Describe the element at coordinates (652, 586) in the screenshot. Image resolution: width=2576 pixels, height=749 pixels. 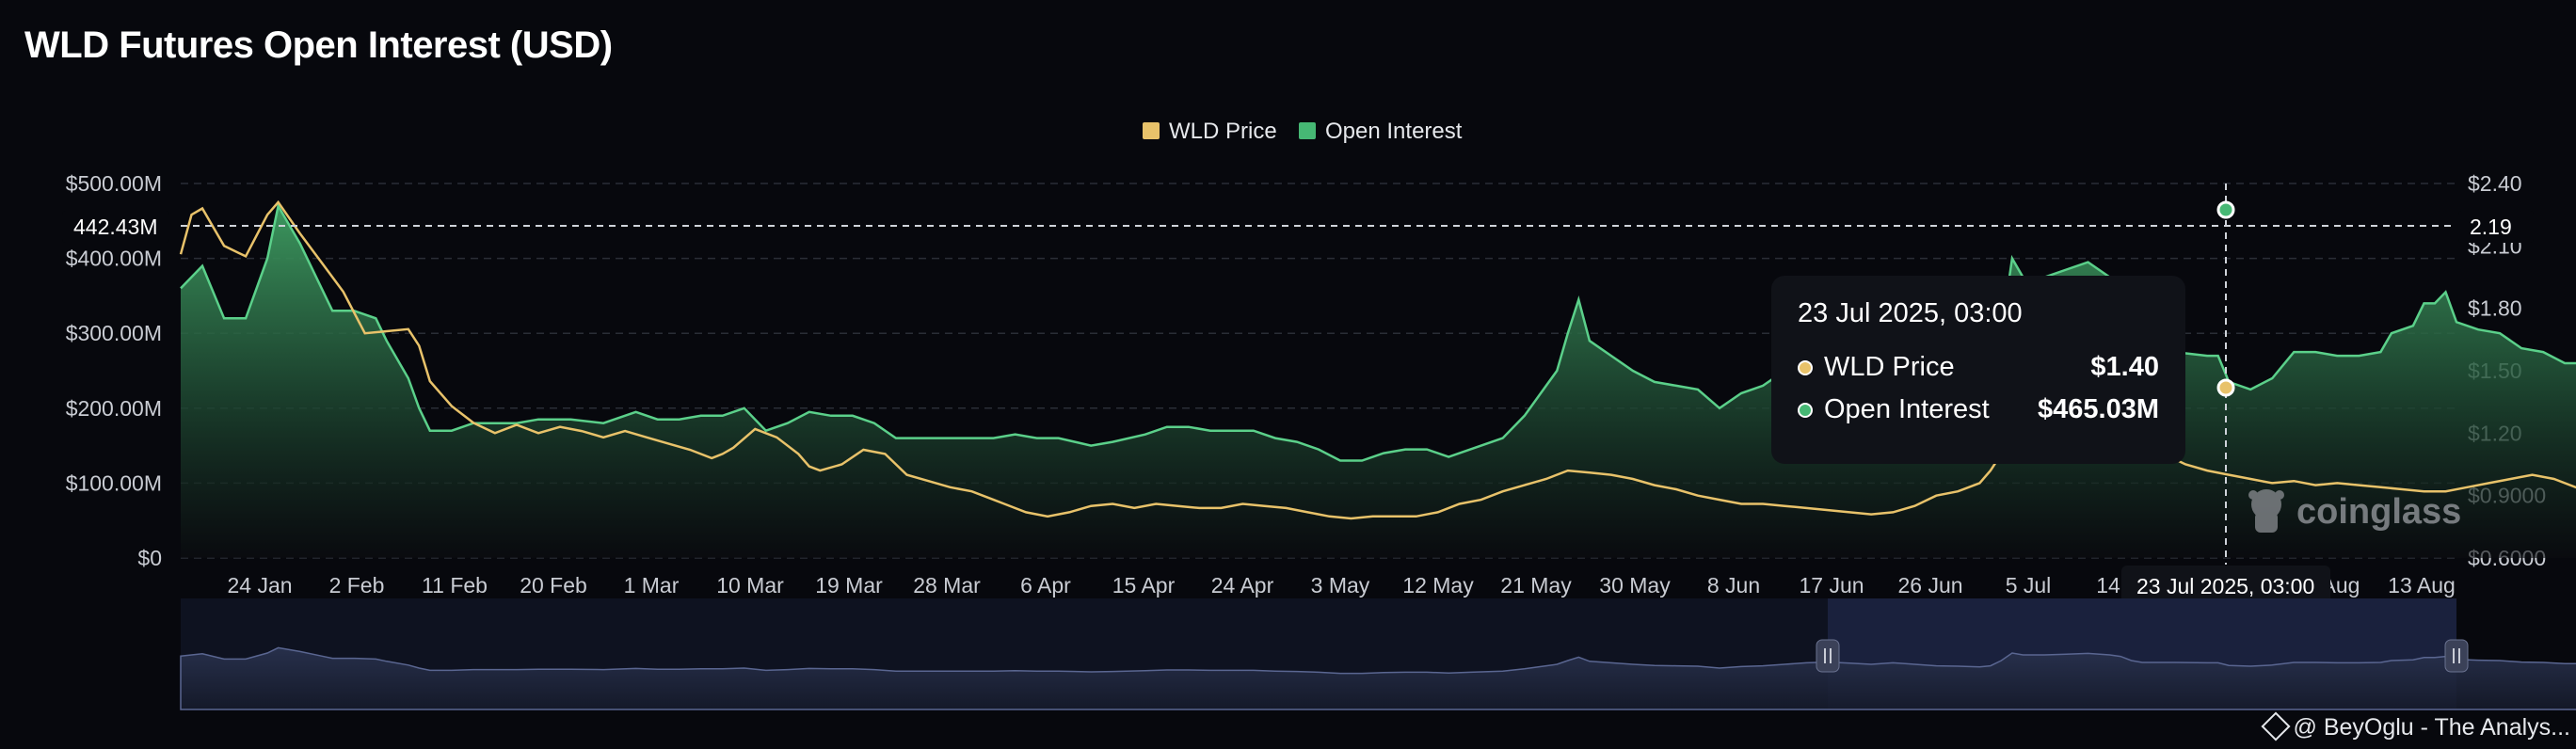
I see `x-tick-label: 1 Mar` at that location.